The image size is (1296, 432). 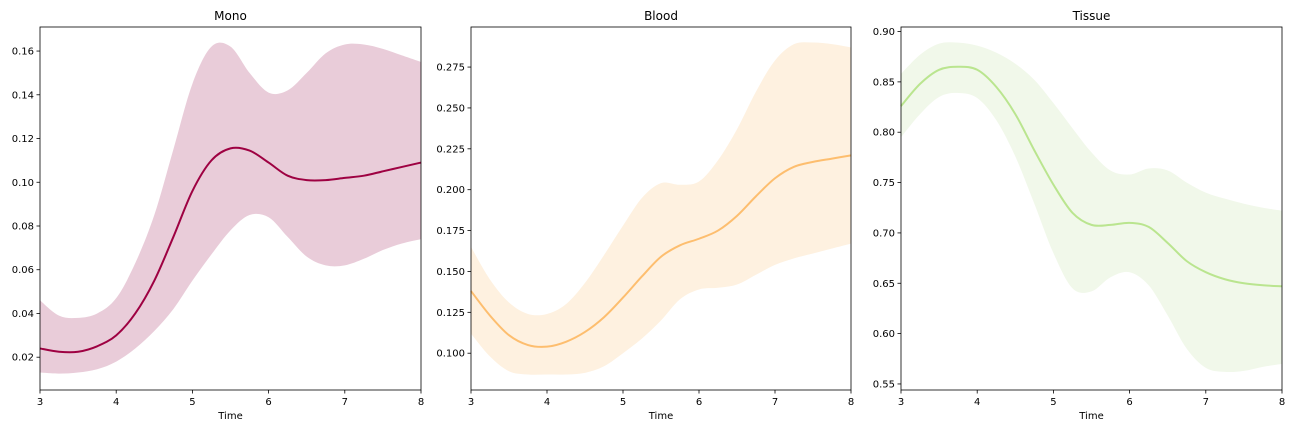 What do you see at coordinates (661, 16) in the screenshot?
I see `blood-title: Blood` at bounding box center [661, 16].